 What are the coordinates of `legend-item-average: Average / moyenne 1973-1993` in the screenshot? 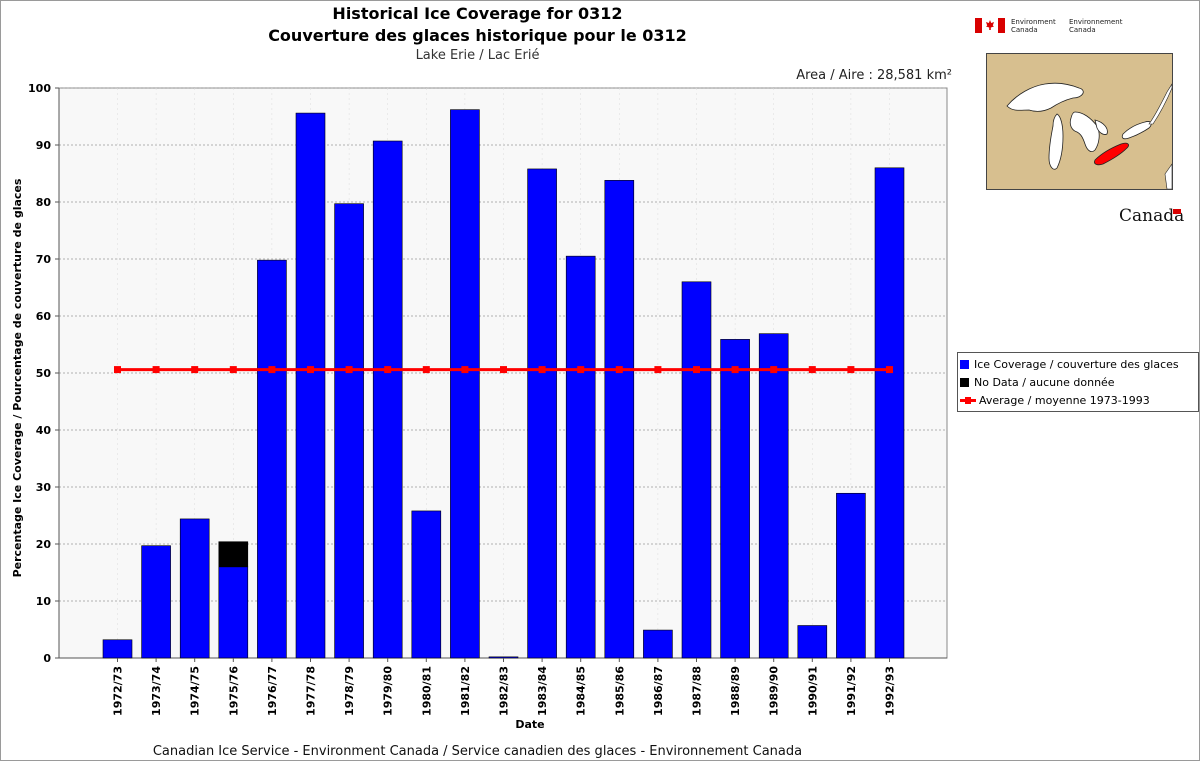 It's located at (1078, 400).